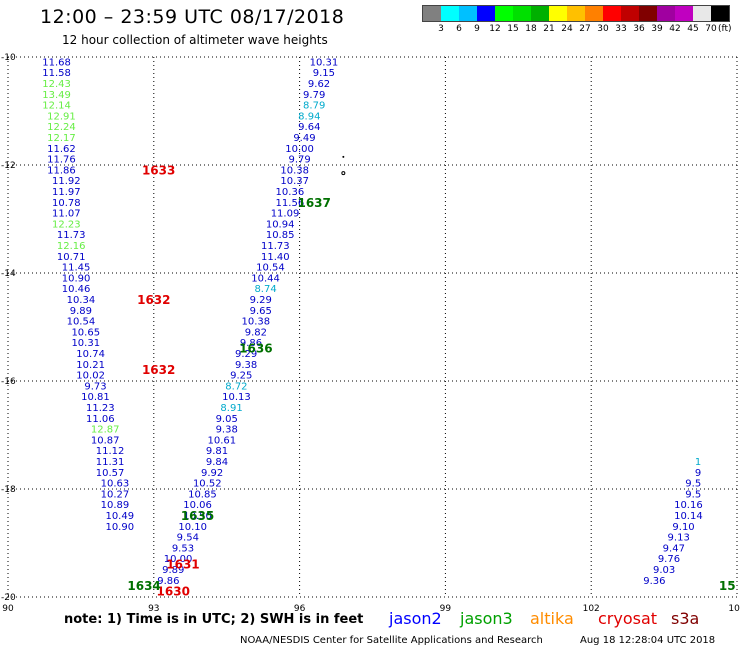 This screenshot has height=650, width=740. Describe the element at coordinates (639, 29) in the screenshot. I see `color-scale-label: 36` at that location.